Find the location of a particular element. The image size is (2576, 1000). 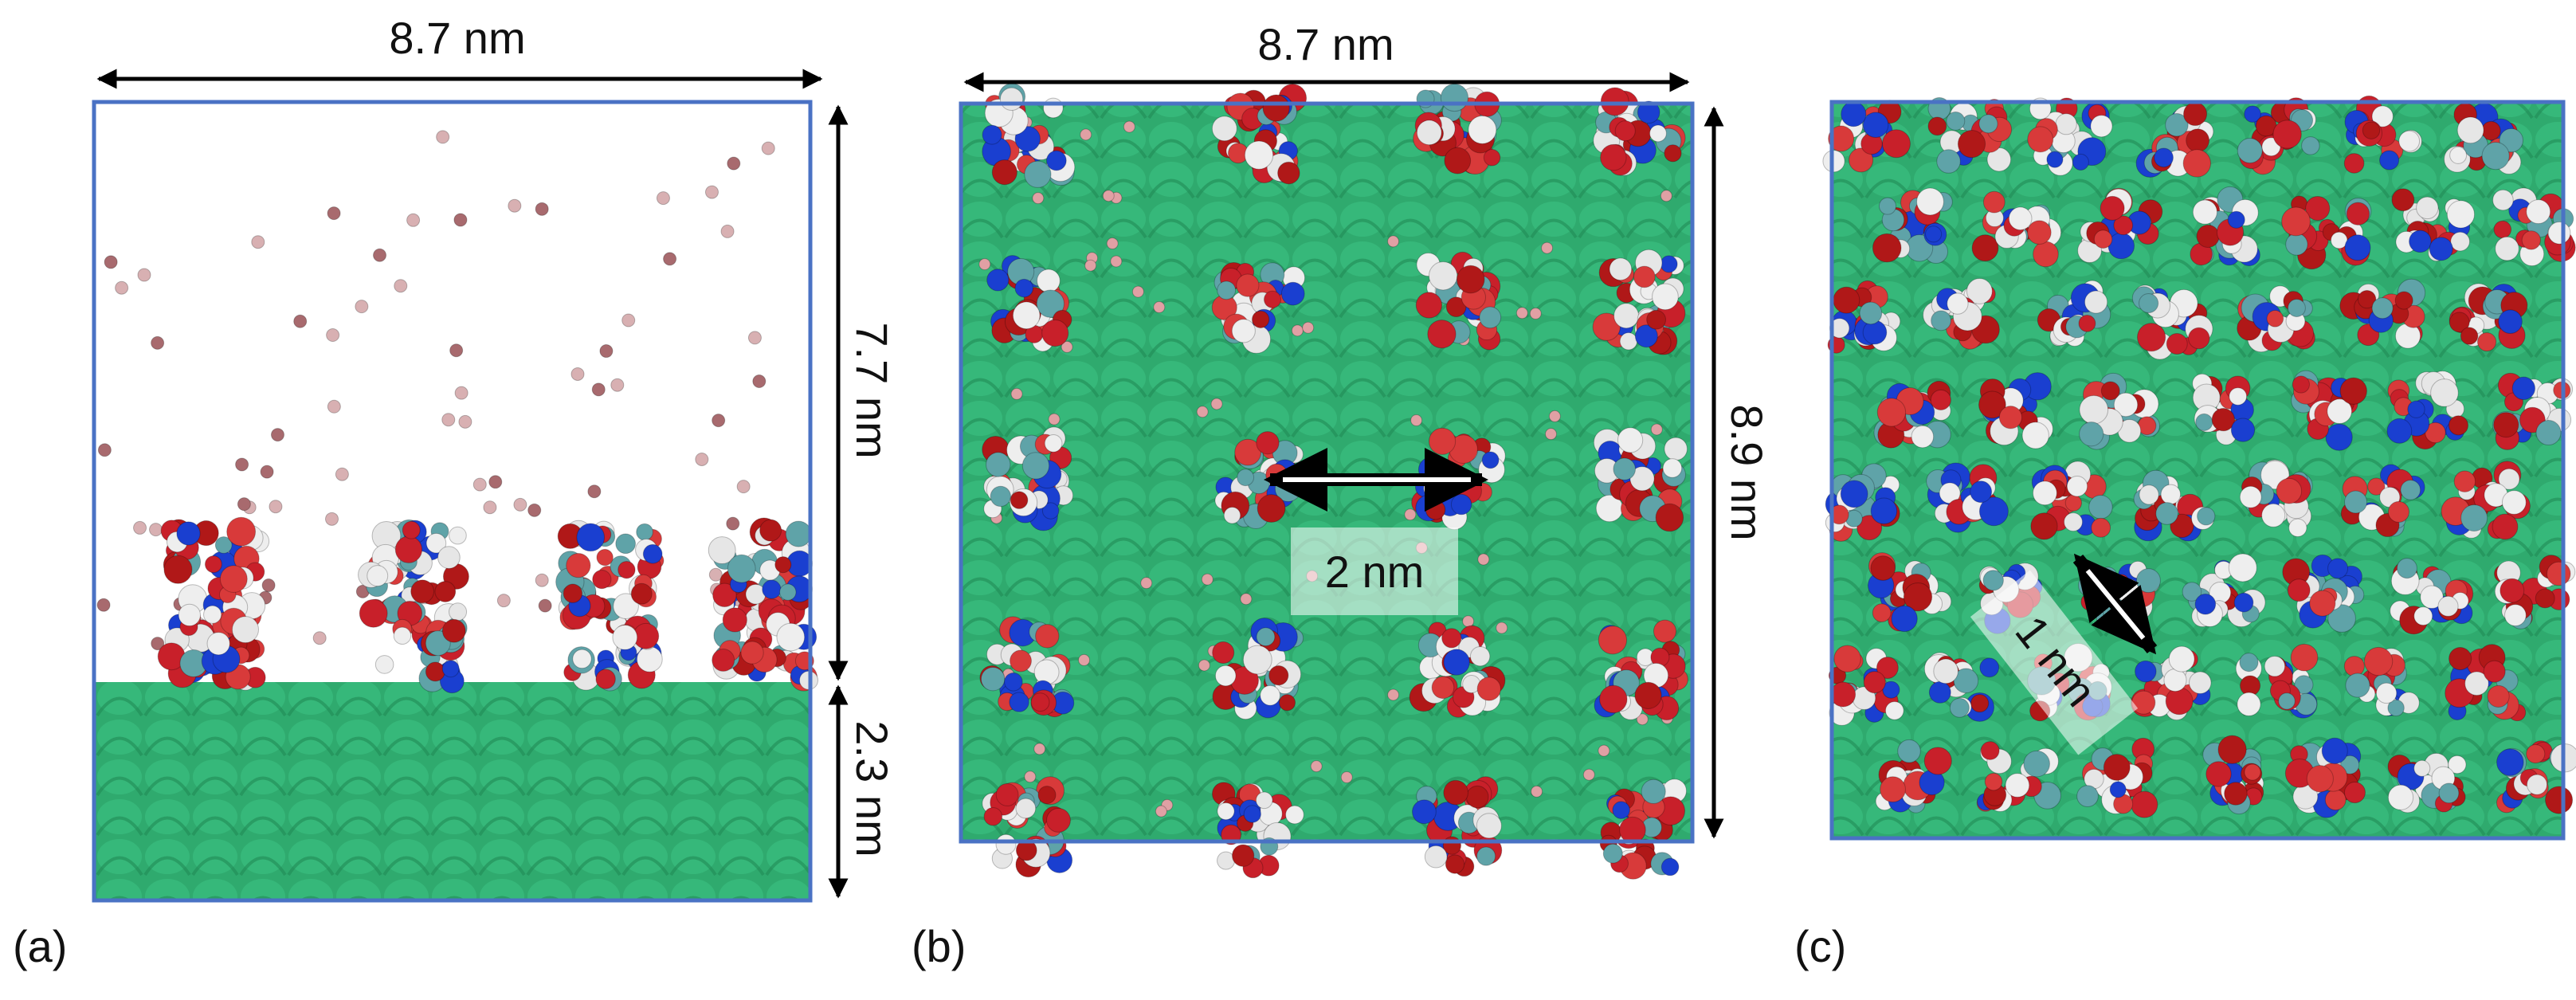

label-backdrop is located at coordinates (1374, 571).